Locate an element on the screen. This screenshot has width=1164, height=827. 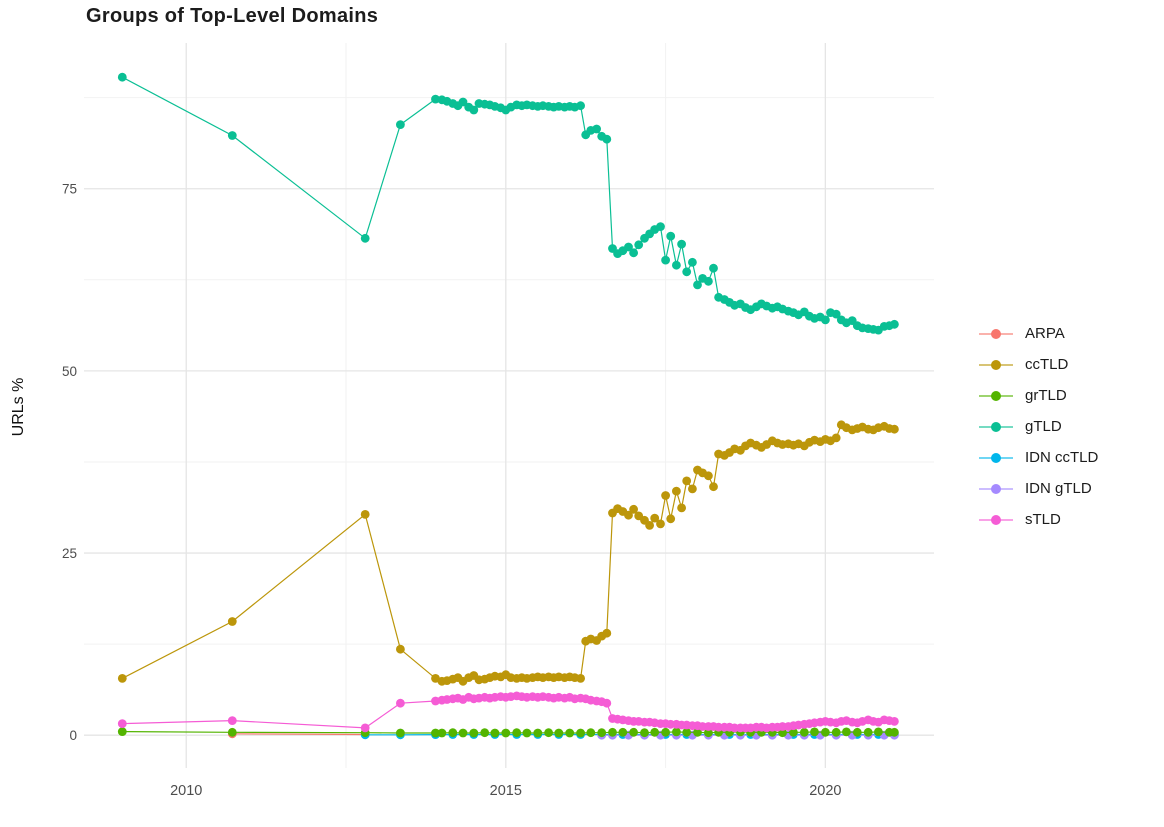
legend-item-cctld: ccTLD is located at coordinates (1038, 364).